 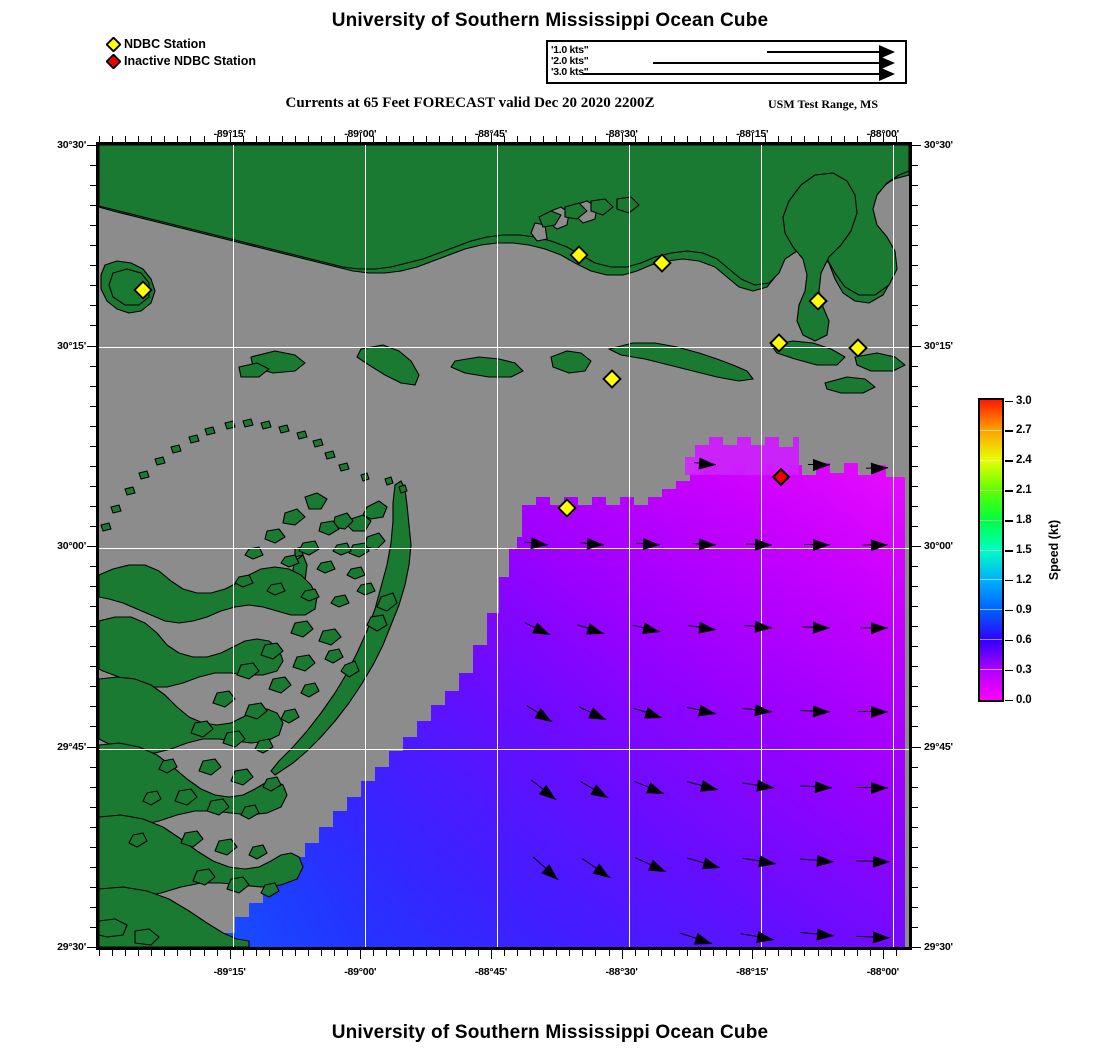 I want to click on colorbar-tick-label: 1.2, so click(x=1024, y=579).